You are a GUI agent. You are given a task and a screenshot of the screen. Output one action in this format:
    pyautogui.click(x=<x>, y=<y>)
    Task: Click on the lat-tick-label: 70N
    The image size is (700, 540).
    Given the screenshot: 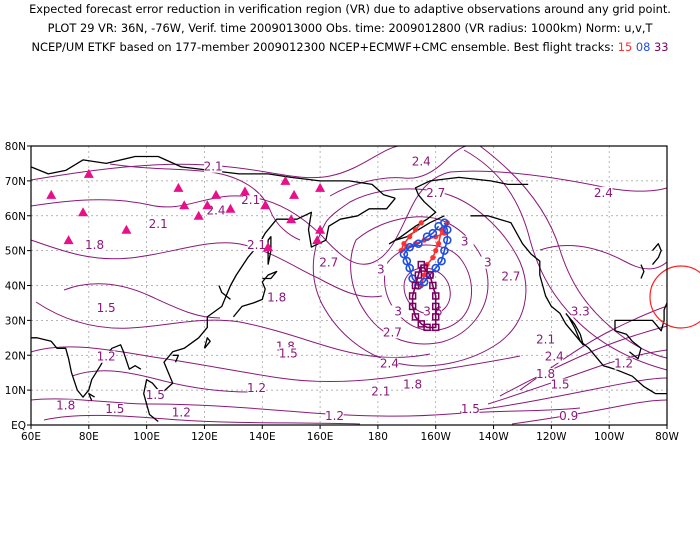 What is the action you would take?
    pyautogui.click(x=15, y=182)
    